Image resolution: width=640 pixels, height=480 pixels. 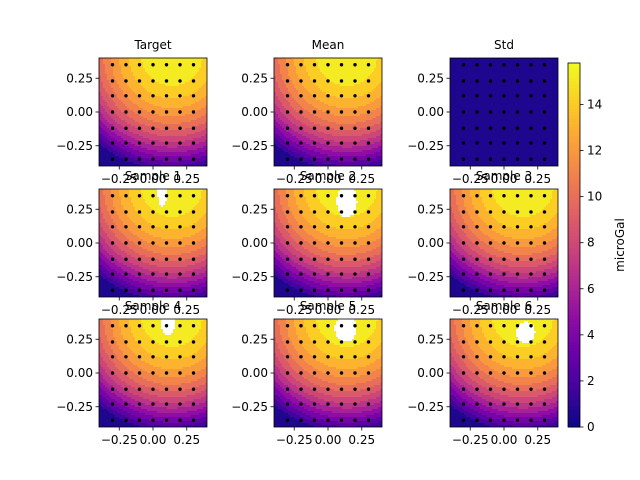 What do you see at coordinates (328, 306) in the screenshot?
I see `panel-title: Sample 5` at bounding box center [328, 306].